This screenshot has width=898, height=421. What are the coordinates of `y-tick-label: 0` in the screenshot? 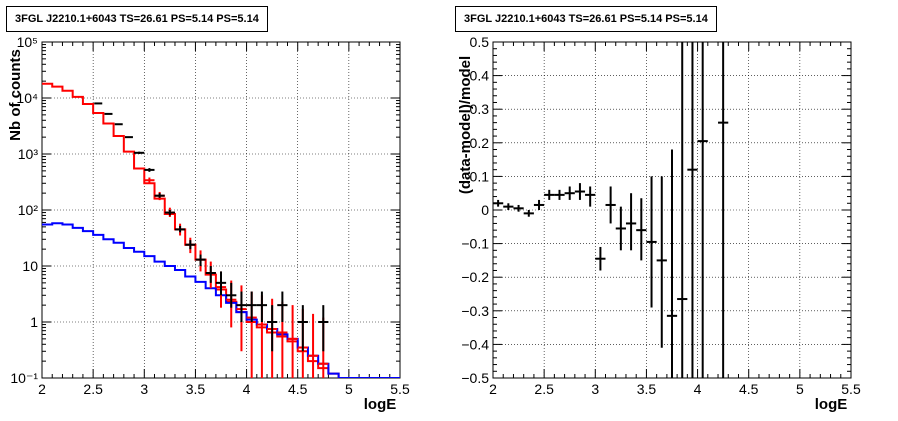 It's located at (485, 210).